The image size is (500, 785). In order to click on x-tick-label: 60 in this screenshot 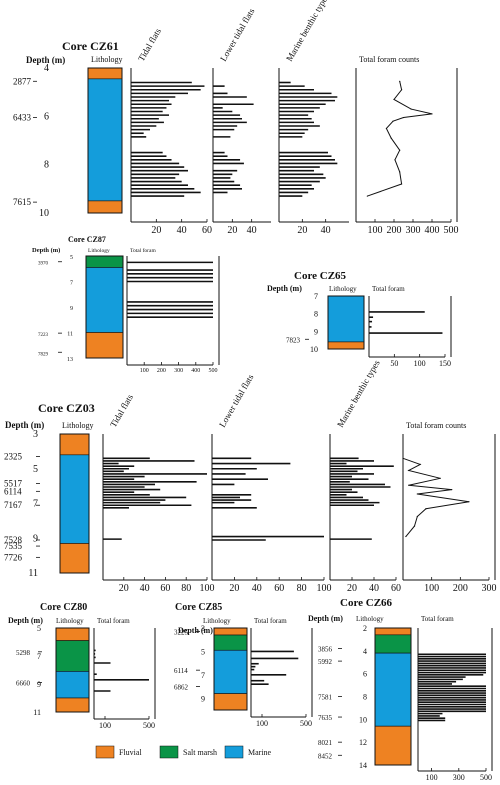, I will do `click(165, 588)`.